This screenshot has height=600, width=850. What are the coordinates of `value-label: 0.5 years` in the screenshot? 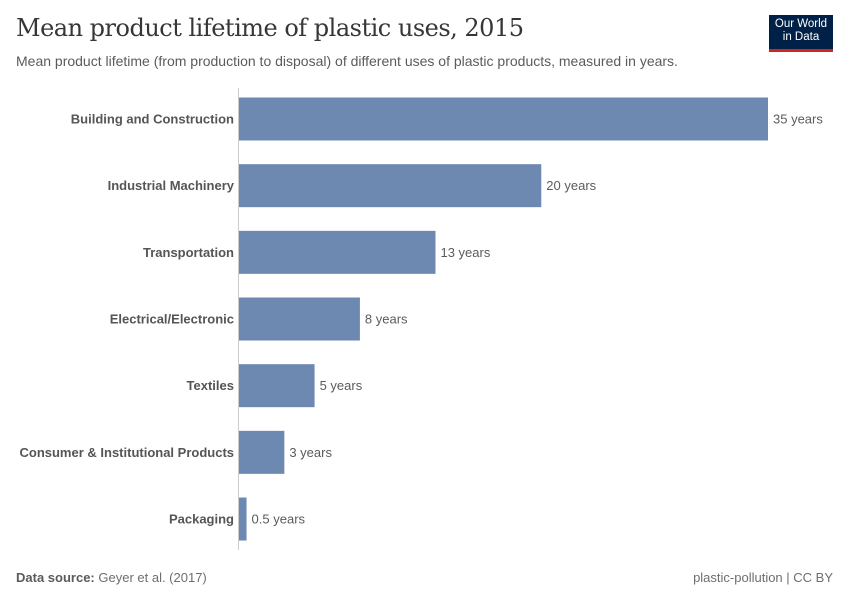 It's located at (279, 519).